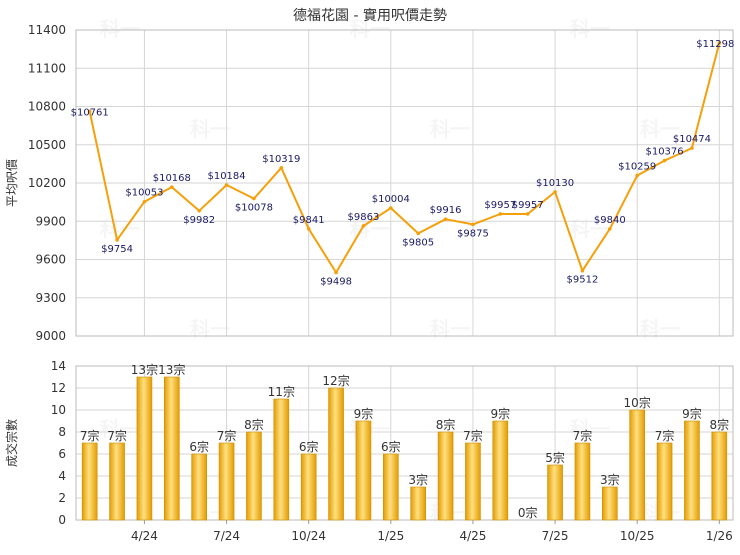 This screenshot has height=555, width=740. Describe the element at coordinates (660, 329) in the screenshot. I see `watermark-11: 科一` at that location.